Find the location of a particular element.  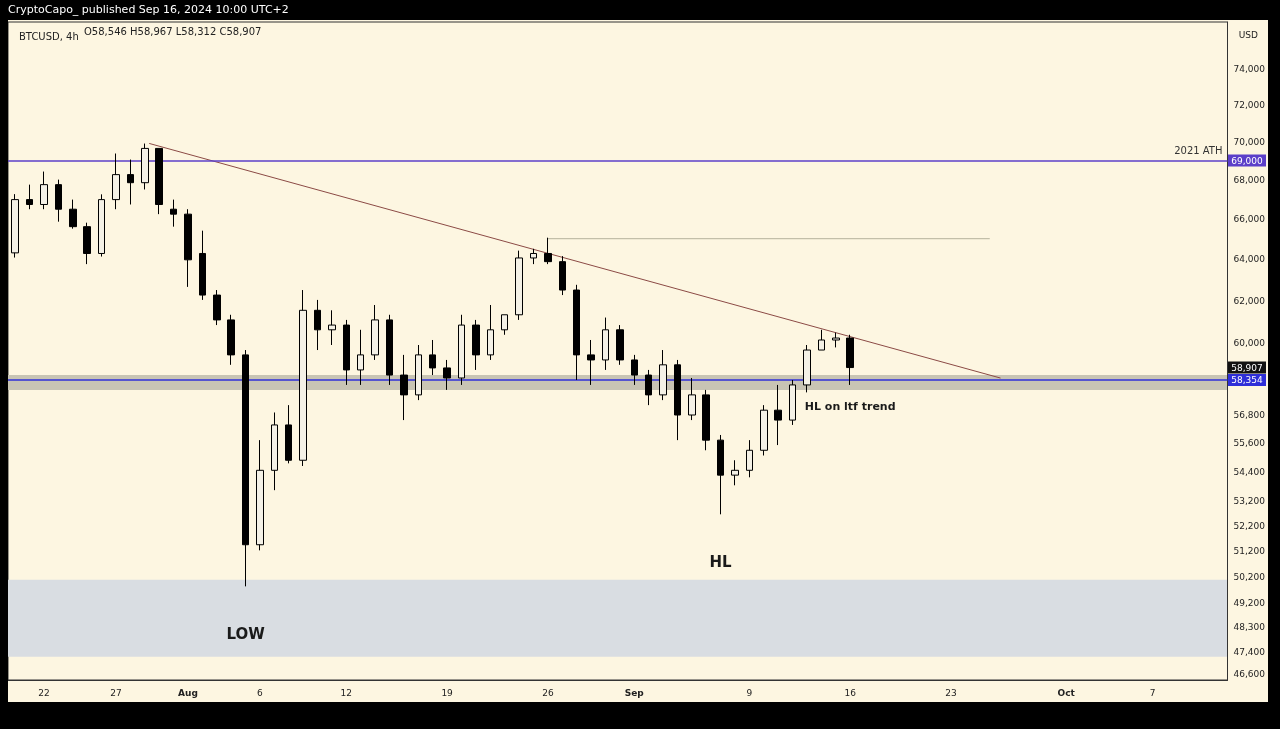

y-tick-label: 49,200 is located at coordinates (1249, 603).